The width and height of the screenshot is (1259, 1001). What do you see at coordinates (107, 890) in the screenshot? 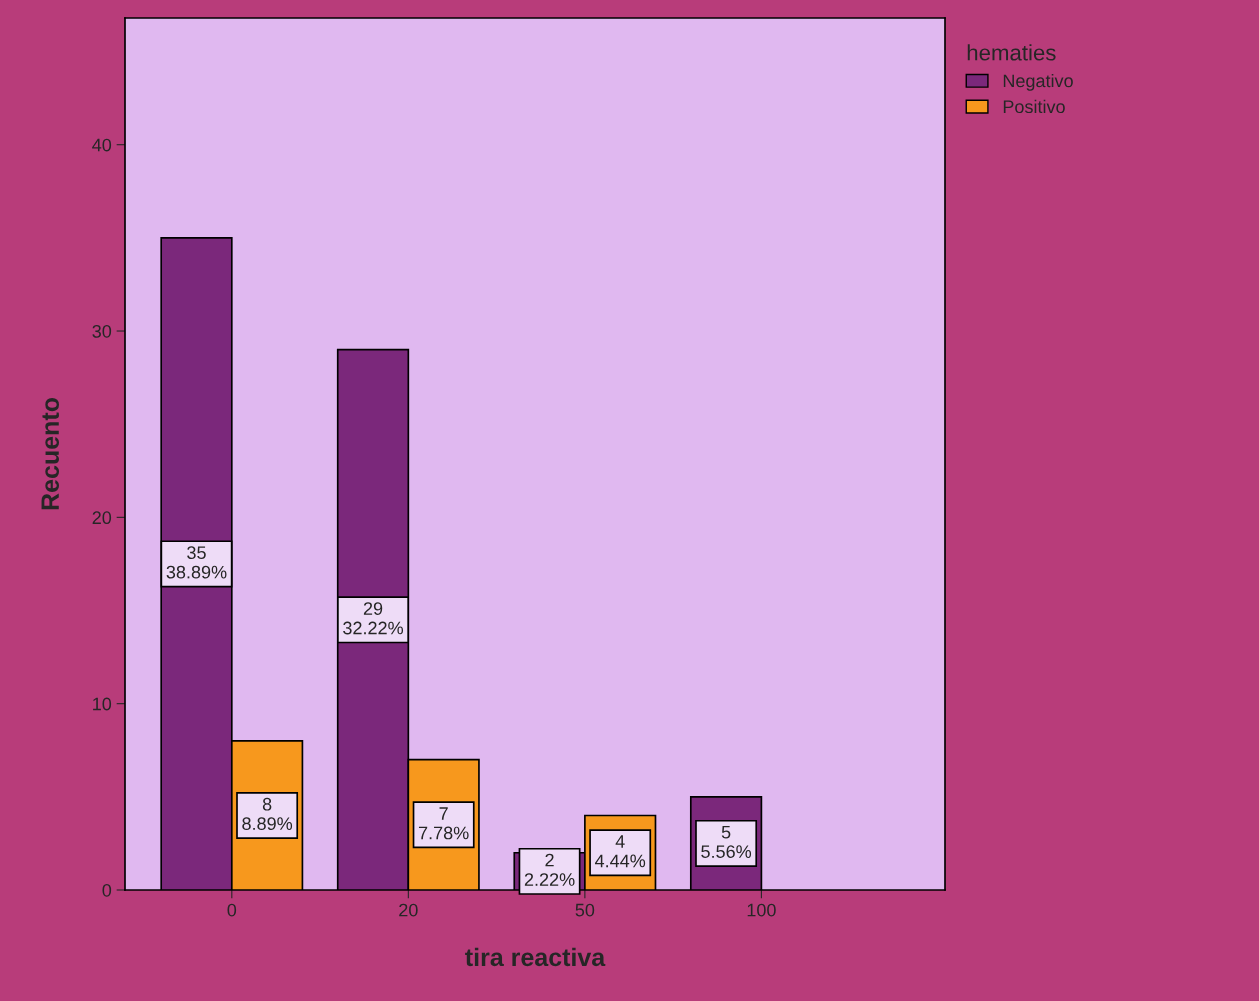
I see `y-tick-label: 0` at bounding box center [107, 890].